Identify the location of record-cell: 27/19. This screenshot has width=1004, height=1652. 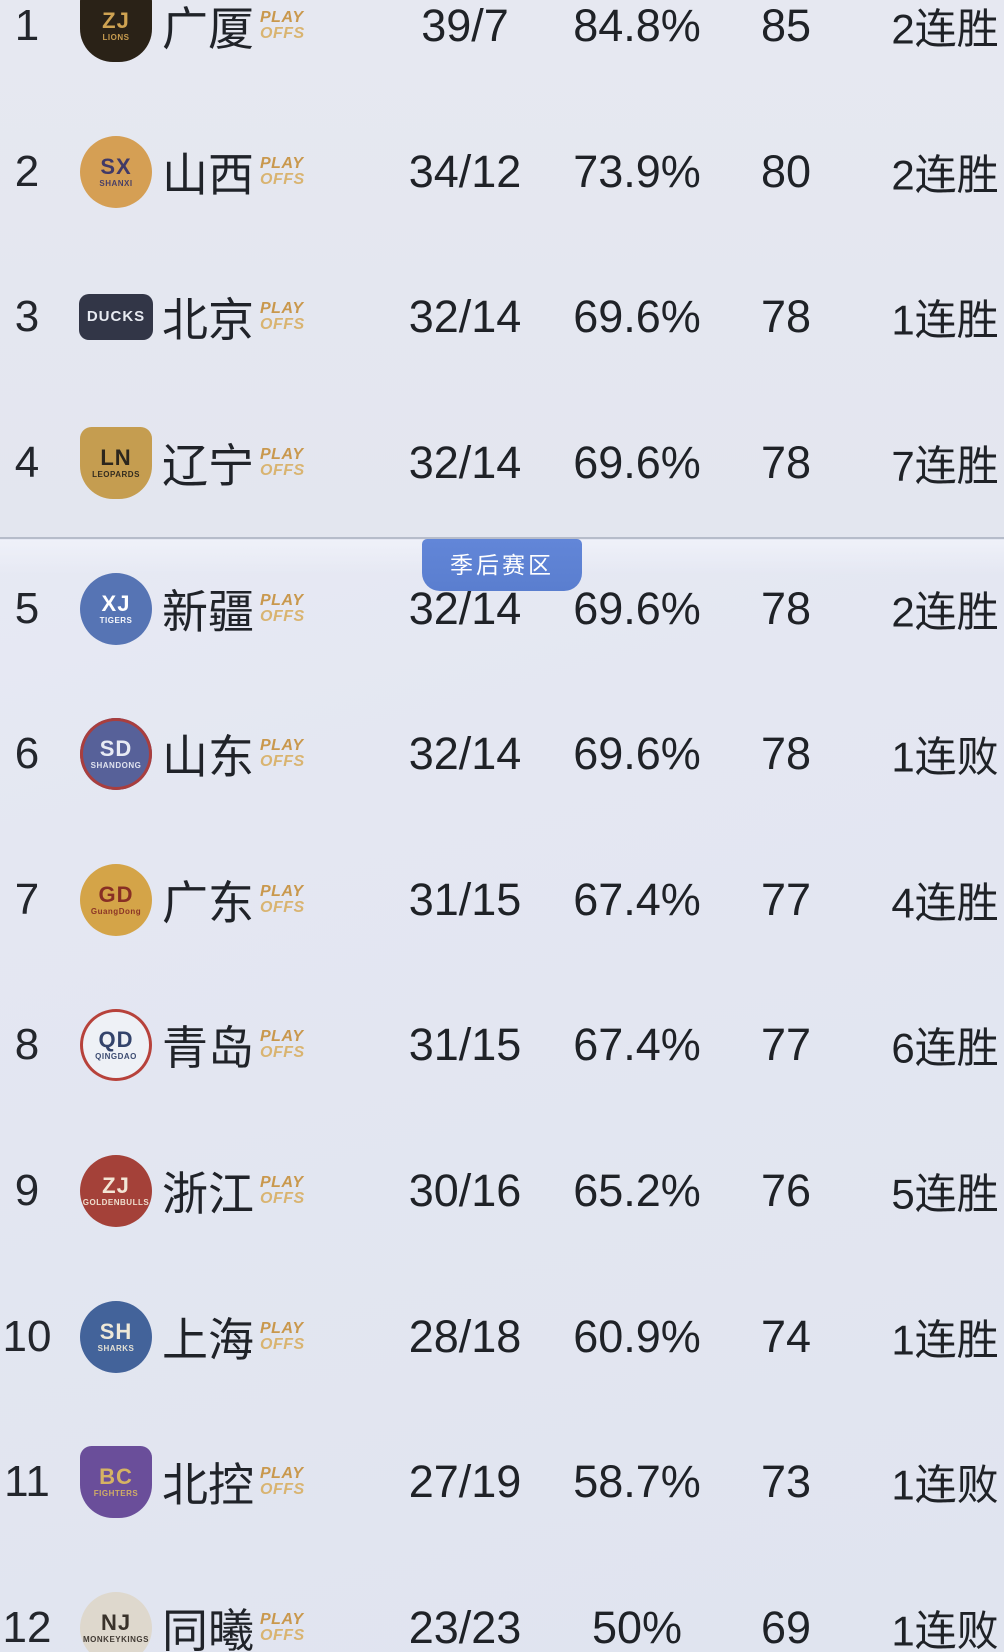
(465, 1482).